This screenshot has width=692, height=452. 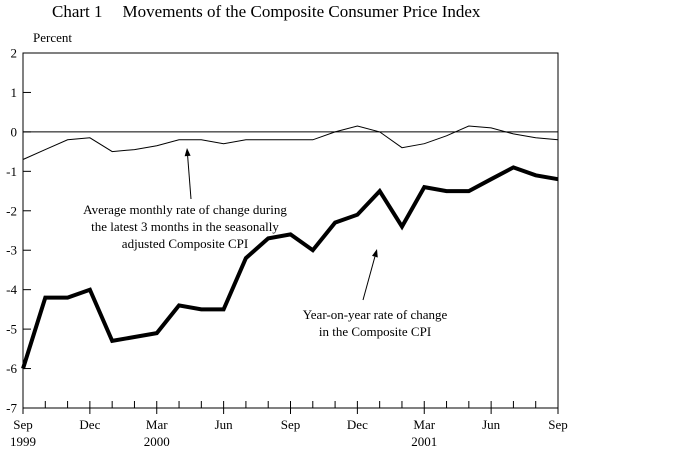 I want to click on annotation-arrow-avg-monthly-head, so click(x=187, y=152).